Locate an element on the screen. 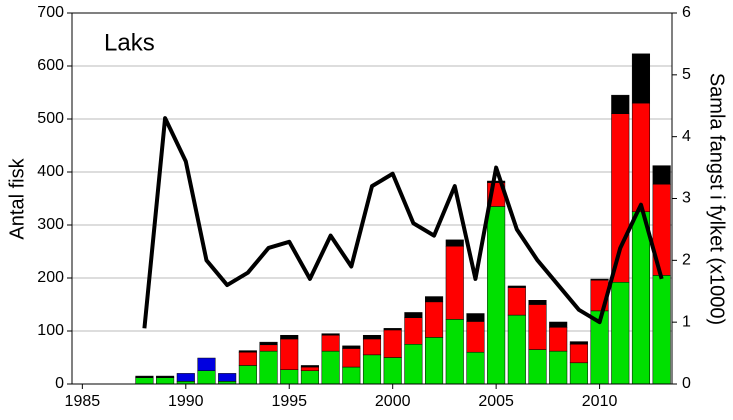 This screenshot has height=420, width=733. x-tick-label: 2000 is located at coordinates (393, 401).